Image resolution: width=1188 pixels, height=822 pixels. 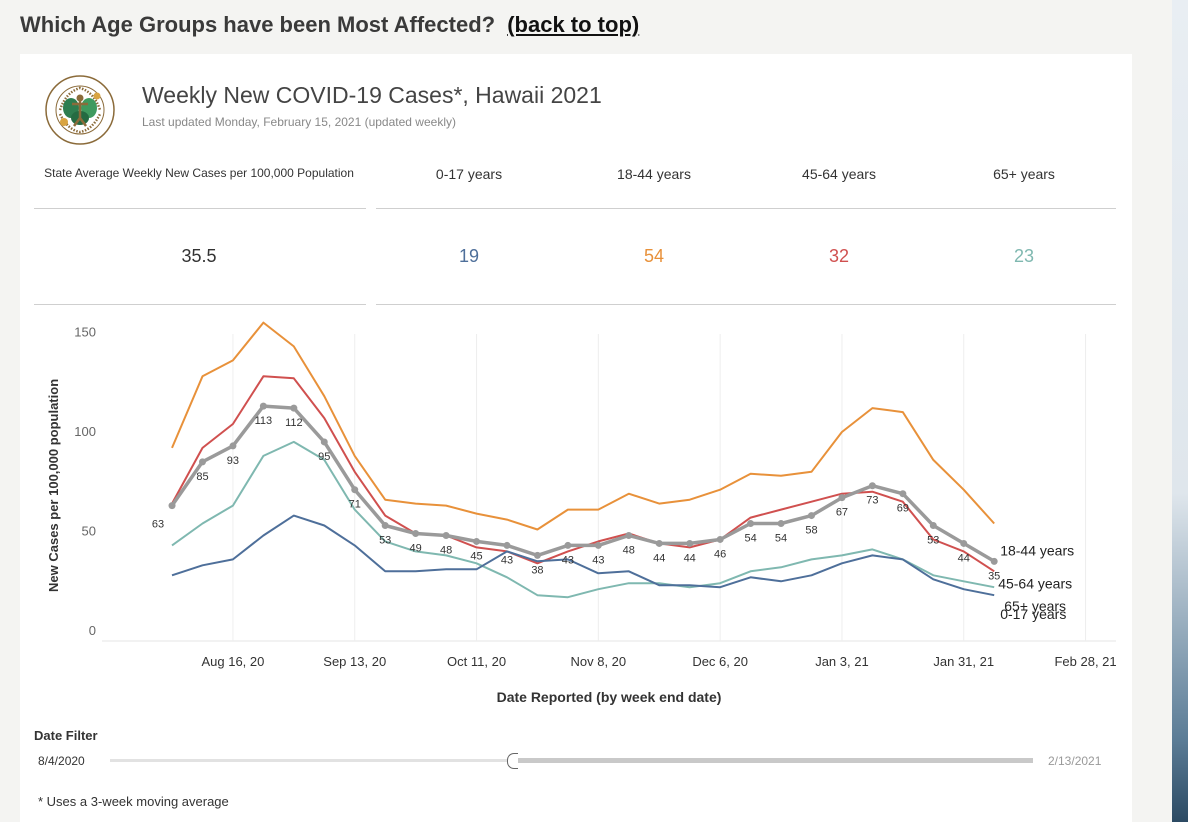 I want to click on x-tick-label: Jan 3, 21, so click(x=842, y=661).